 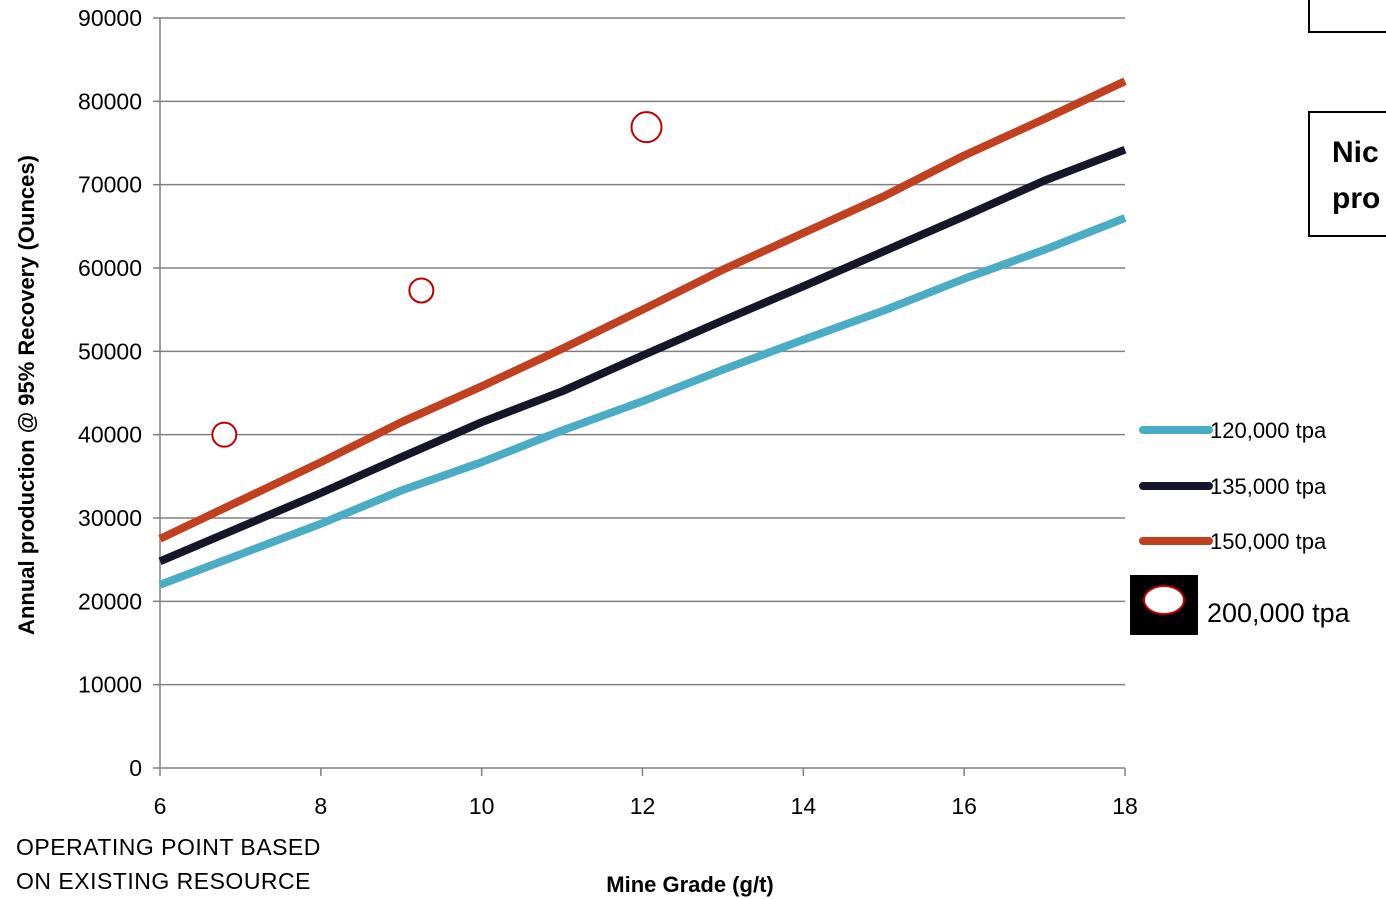 What do you see at coordinates (643, 806) in the screenshot?
I see `x-tick-label: 12` at bounding box center [643, 806].